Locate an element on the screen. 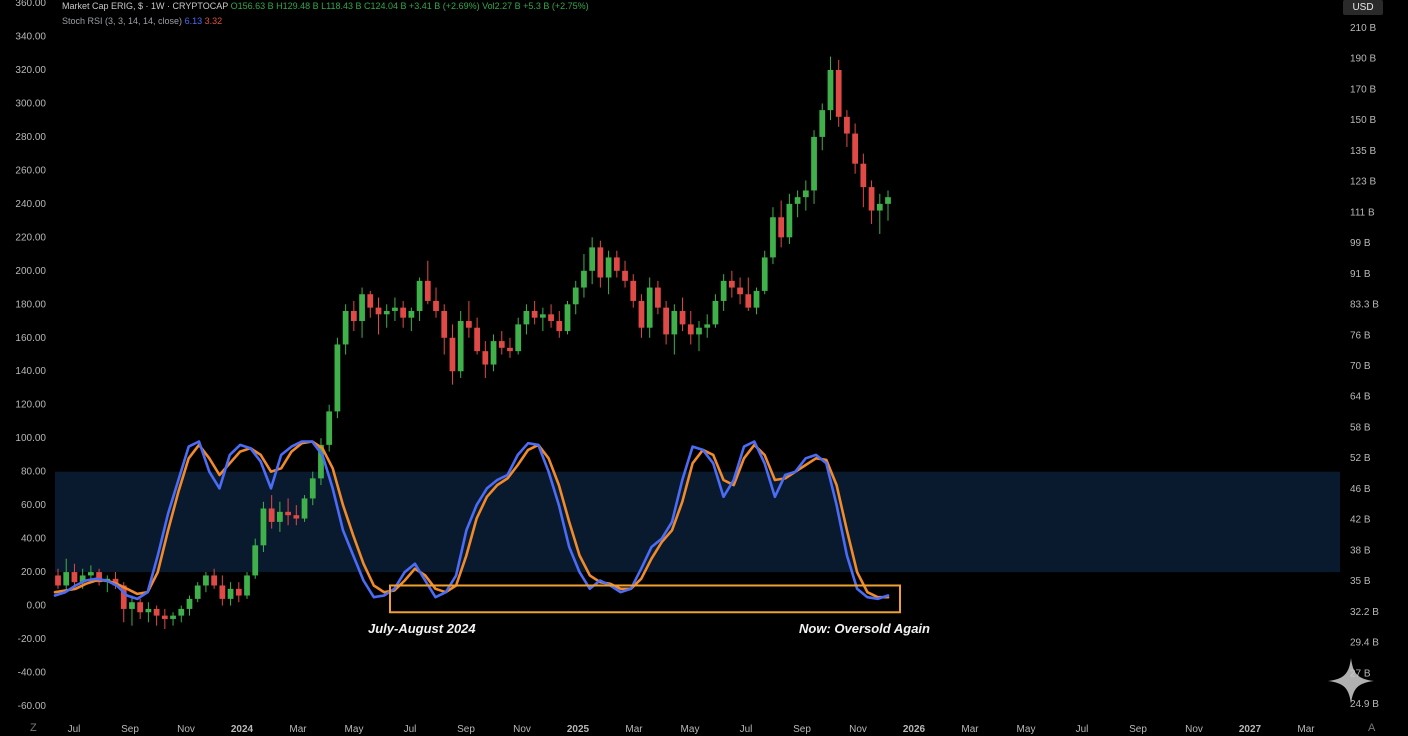 The width and height of the screenshot is (1408, 736). left-tick-label: 20.00 is located at coordinates (33, 572).